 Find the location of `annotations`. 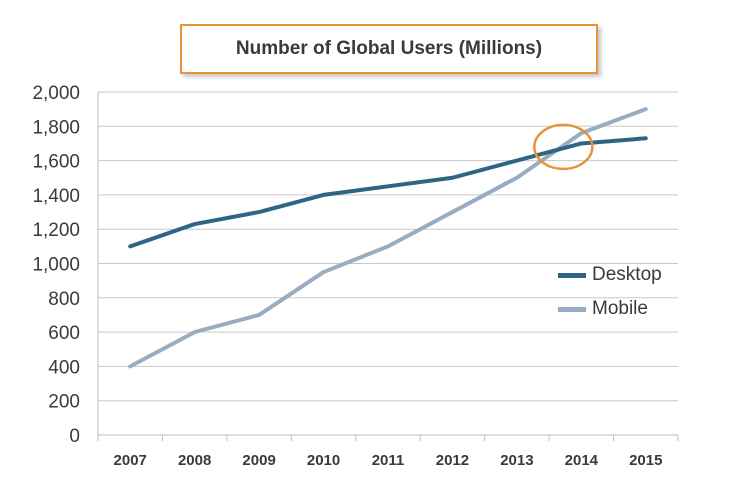

annotations is located at coordinates (563, 147).